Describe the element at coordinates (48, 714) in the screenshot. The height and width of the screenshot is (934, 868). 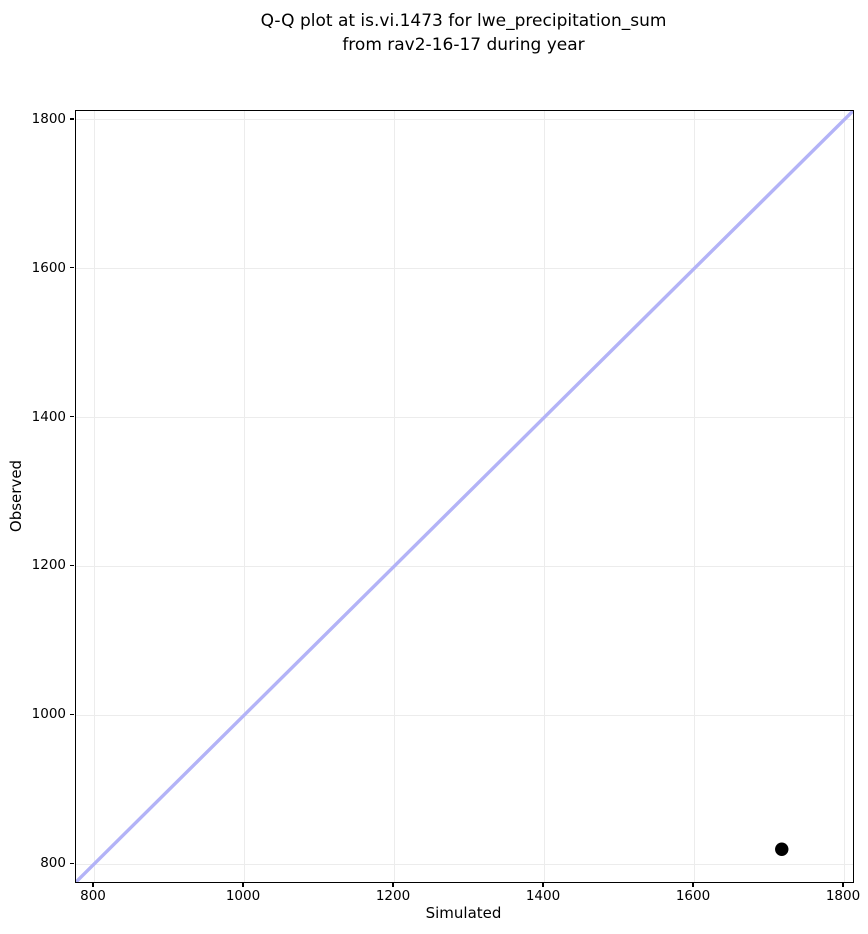
I see `y-tick-label: 1000` at that location.